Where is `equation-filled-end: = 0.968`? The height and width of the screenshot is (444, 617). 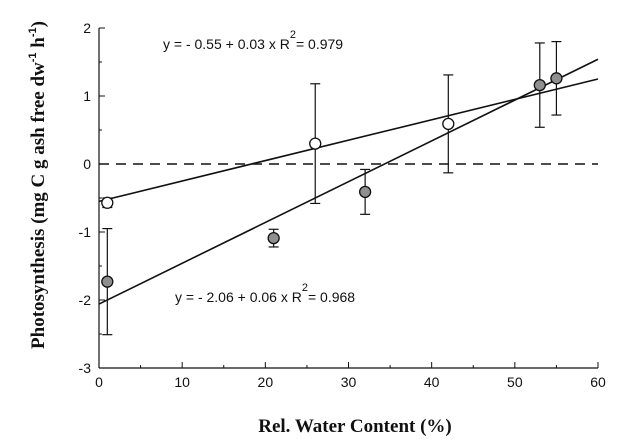
equation-filled-end: = 0.968 is located at coordinates (331, 297).